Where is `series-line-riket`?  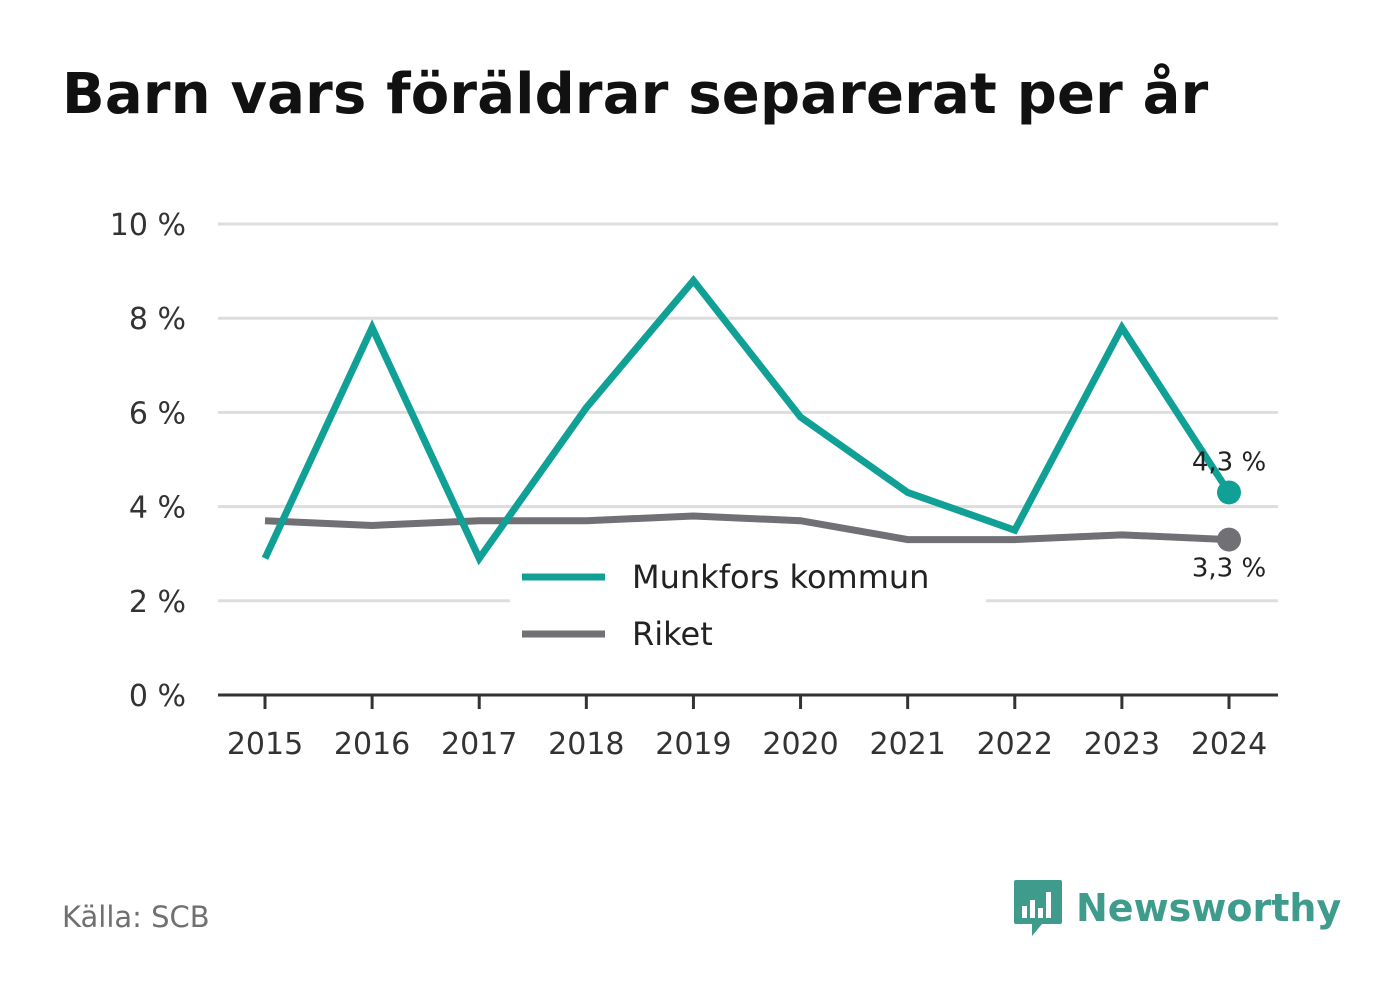 series-line-riket is located at coordinates (747, 528).